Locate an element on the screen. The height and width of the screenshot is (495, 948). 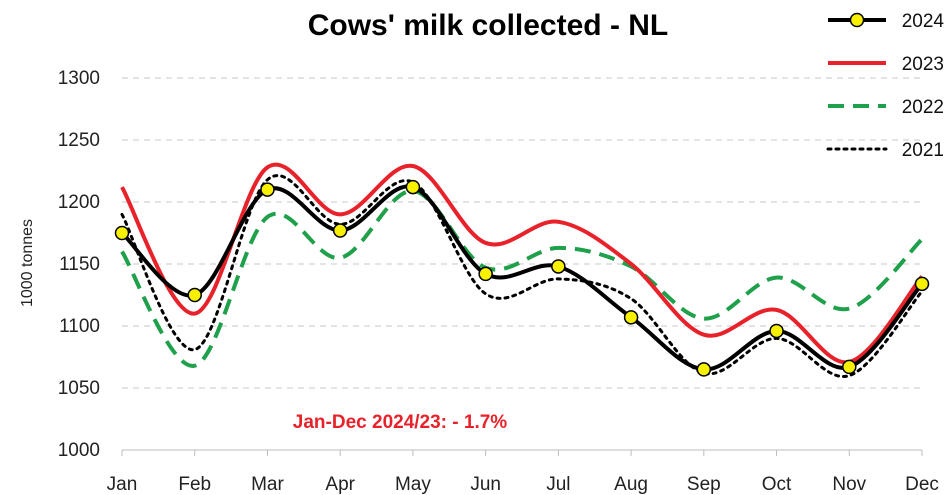
y-tick-label: 1050 is located at coordinates (79, 388).